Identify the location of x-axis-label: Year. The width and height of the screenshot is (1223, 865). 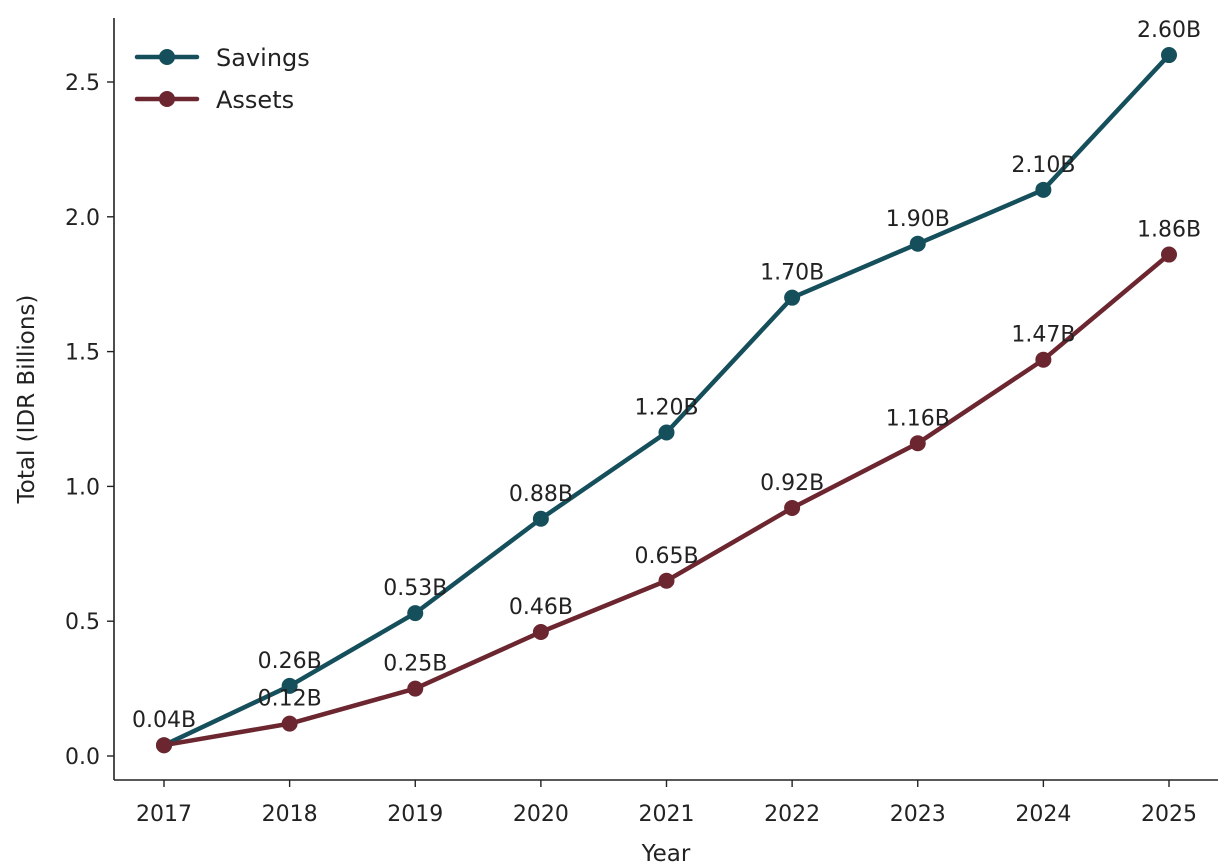
(666, 853).